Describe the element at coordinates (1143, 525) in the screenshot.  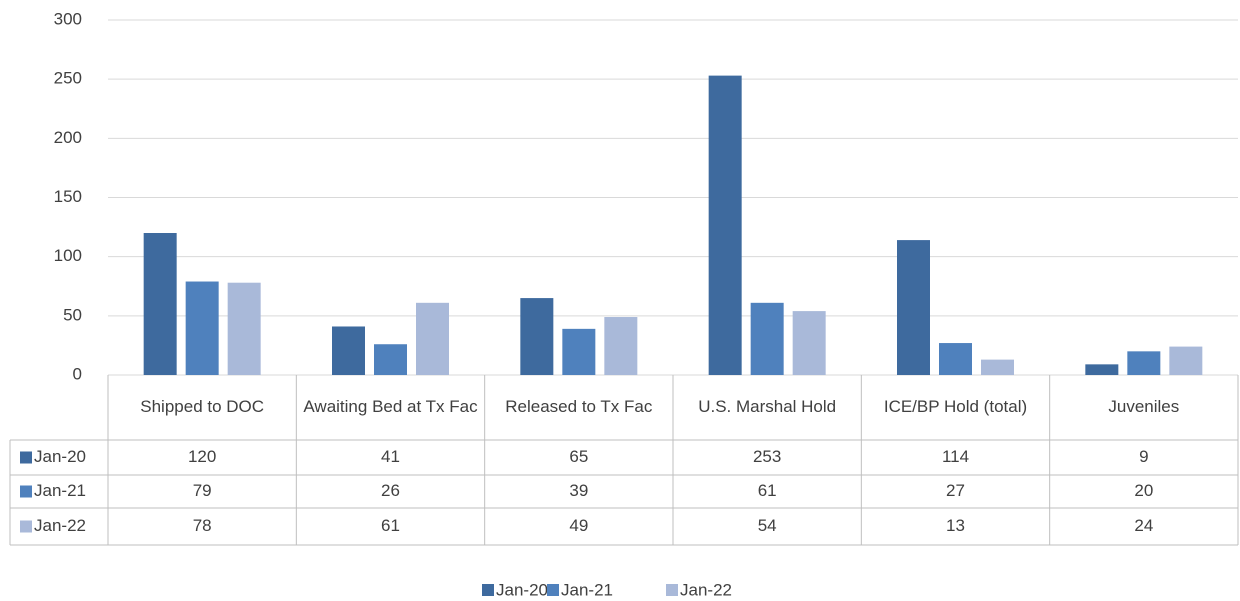
I see `table-value: 24` at that location.